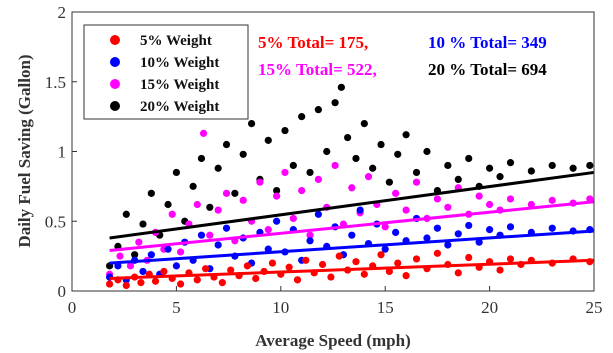 This screenshot has width=613, height=353. Describe the element at coordinates (317, 69) in the screenshot. I see `total-annotation: 15% Total= 522,` at that location.